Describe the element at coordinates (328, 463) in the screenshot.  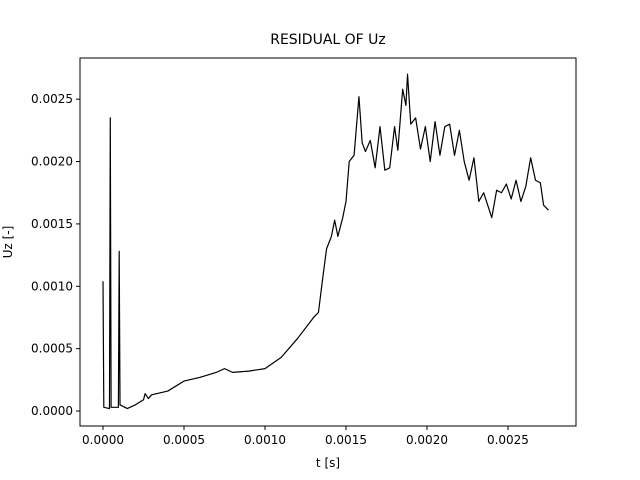
I see `x-axis-label: t [s]` at that location.